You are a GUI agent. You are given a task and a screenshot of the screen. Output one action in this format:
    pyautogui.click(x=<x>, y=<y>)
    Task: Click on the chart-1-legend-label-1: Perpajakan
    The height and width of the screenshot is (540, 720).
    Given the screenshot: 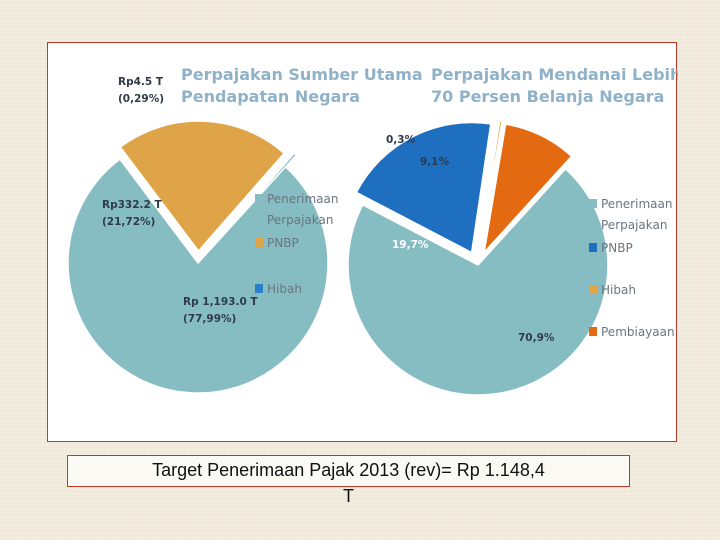 What is the action you would take?
    pyautogui.click(x=300, y=220)
    